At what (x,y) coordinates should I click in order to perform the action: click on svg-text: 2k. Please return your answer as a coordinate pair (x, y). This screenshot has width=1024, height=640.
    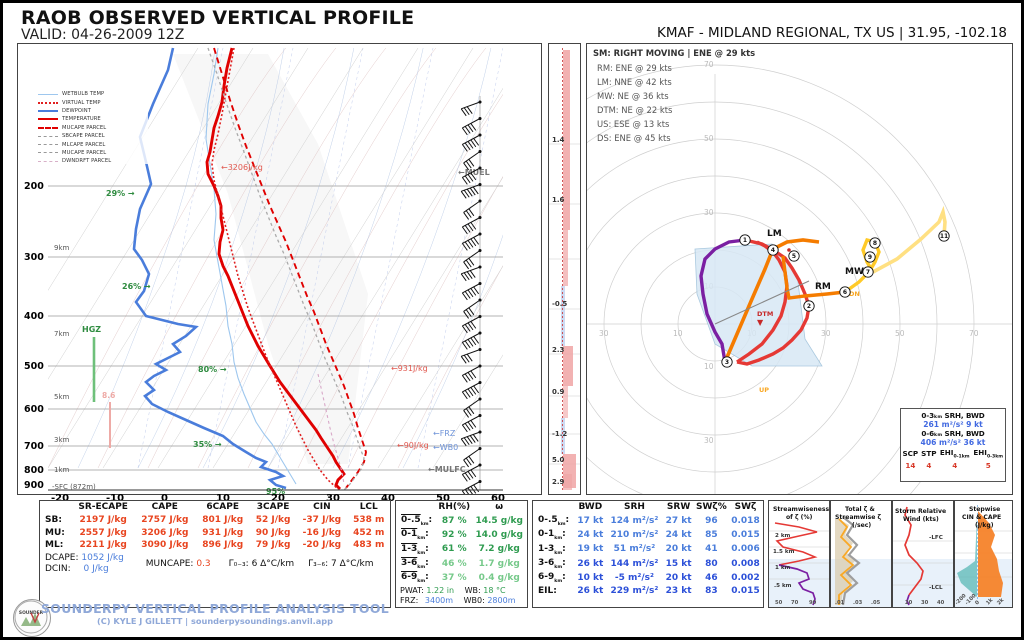
    Looking at the image, I should click on (1001, 602).